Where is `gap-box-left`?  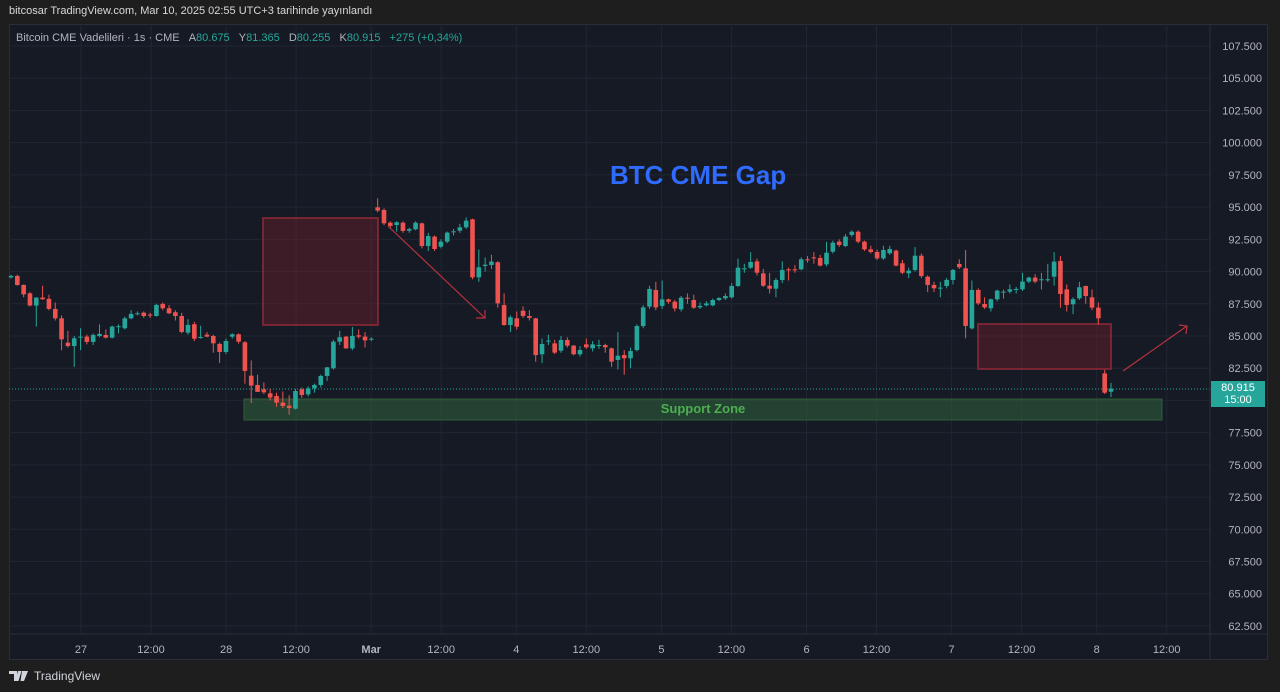
gap-box-left is located at coordinates (320, 271).